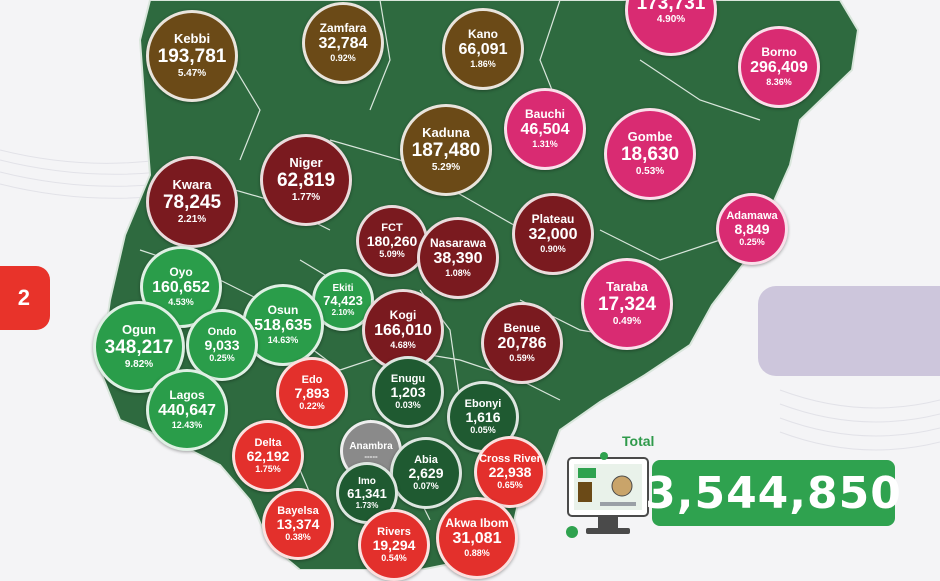  I want to click on state-name: Cross River, so click(510, 458).